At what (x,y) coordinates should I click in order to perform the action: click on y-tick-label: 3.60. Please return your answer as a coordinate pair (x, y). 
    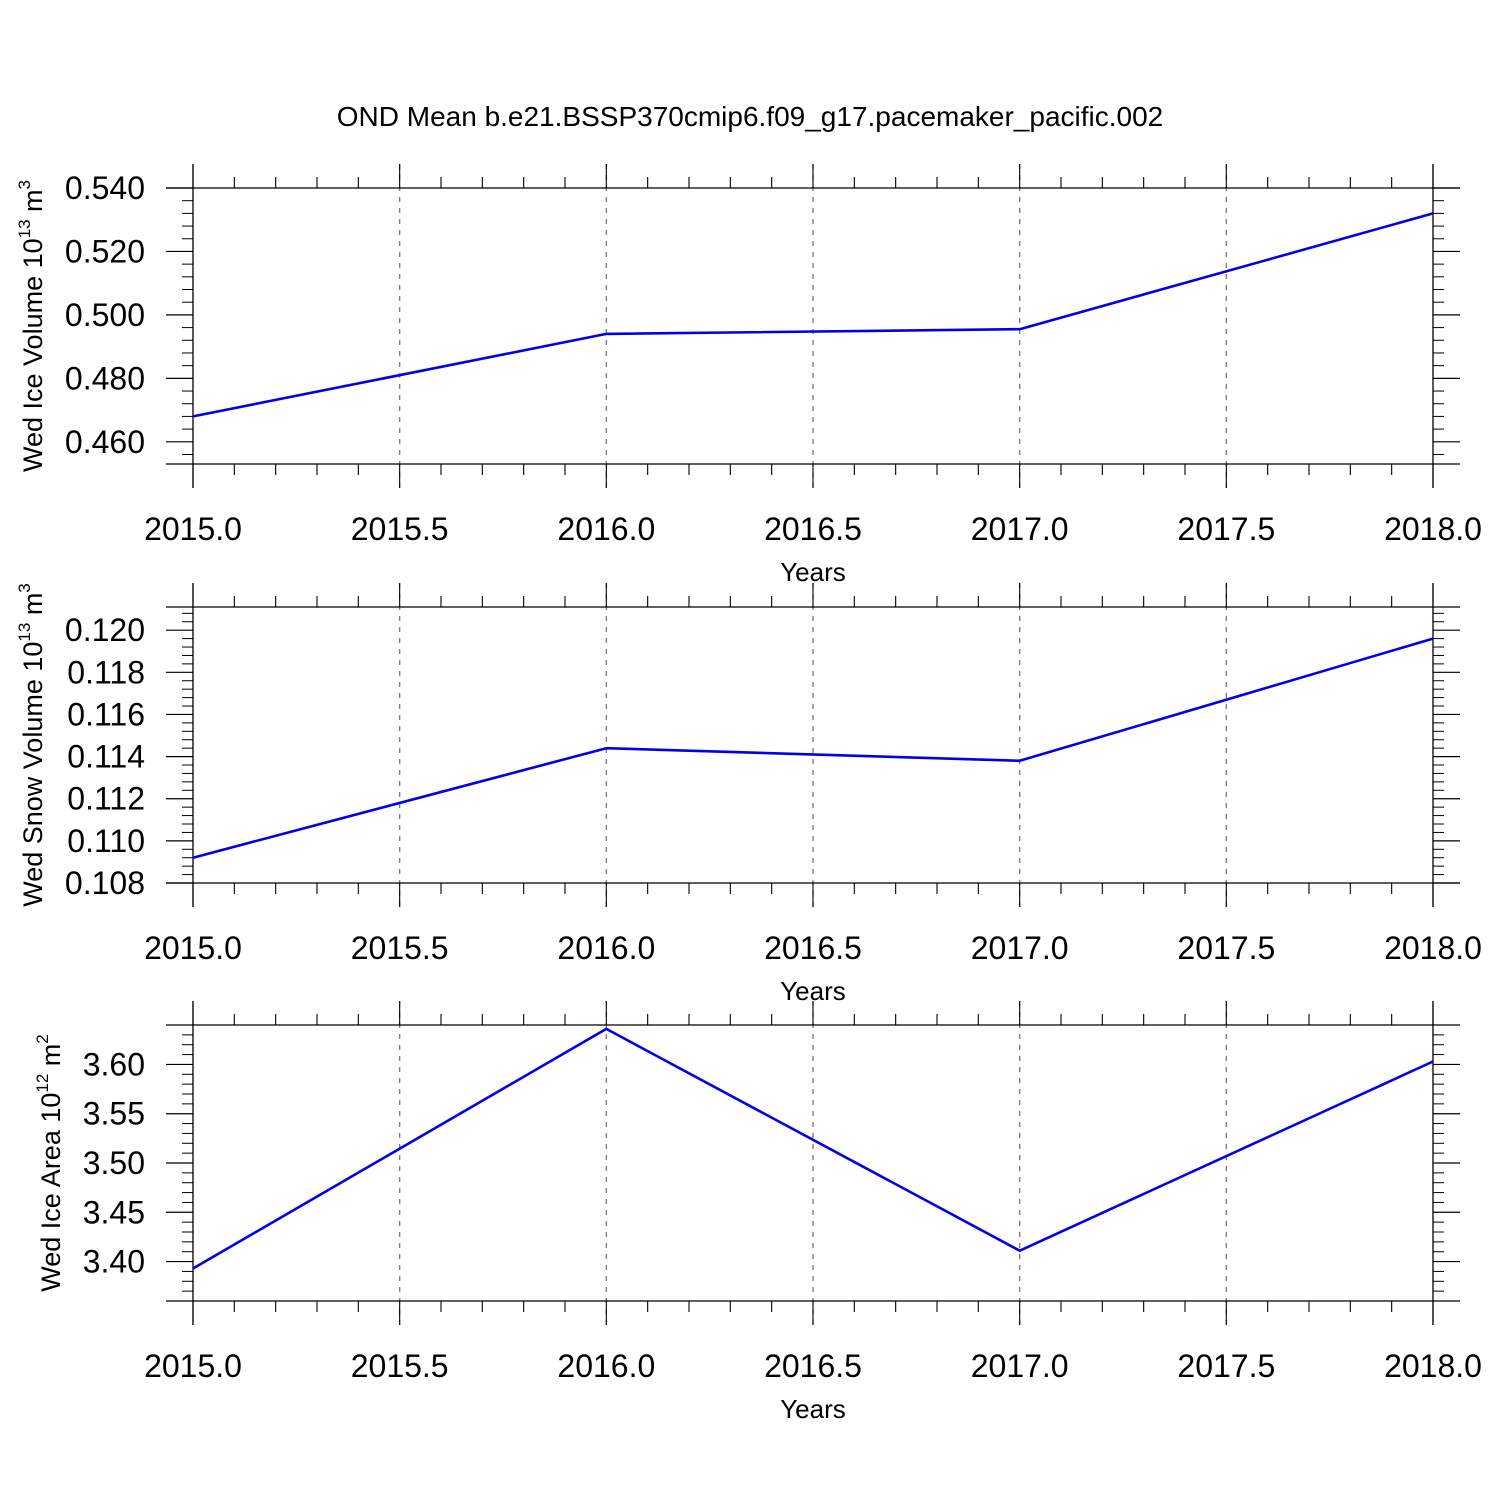
    Looking at the image, I should click on (114, 1064).